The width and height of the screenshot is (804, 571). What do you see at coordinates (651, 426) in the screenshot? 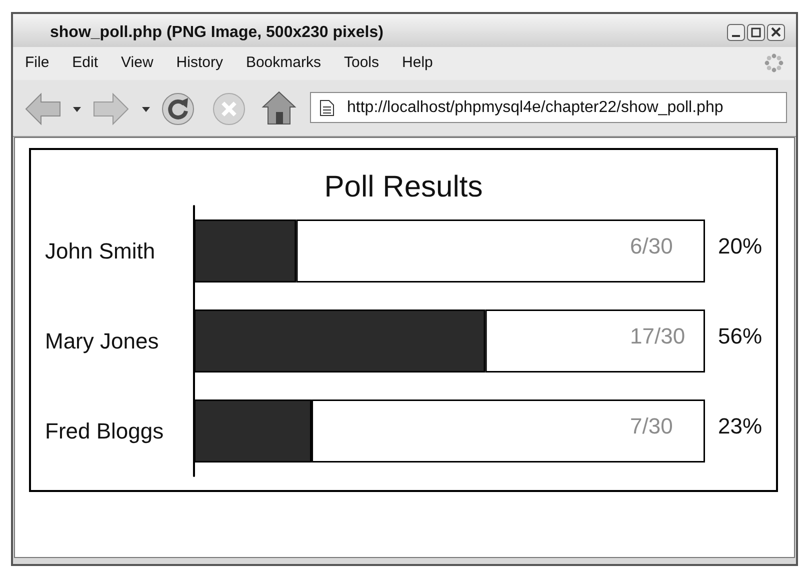
I see `annotation: 7/30` at bounding box center [651, 426].